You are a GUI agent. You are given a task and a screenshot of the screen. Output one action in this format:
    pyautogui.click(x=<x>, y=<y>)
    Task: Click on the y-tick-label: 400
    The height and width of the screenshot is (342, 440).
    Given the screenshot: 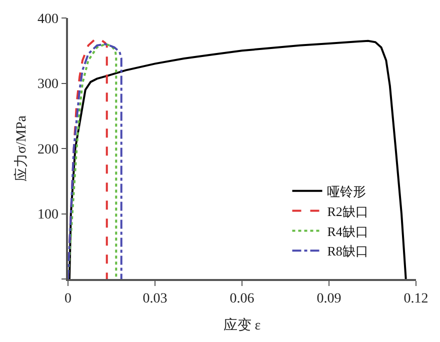 What is the action you would take?
    pyautogui.click(x=47, y=19)
    